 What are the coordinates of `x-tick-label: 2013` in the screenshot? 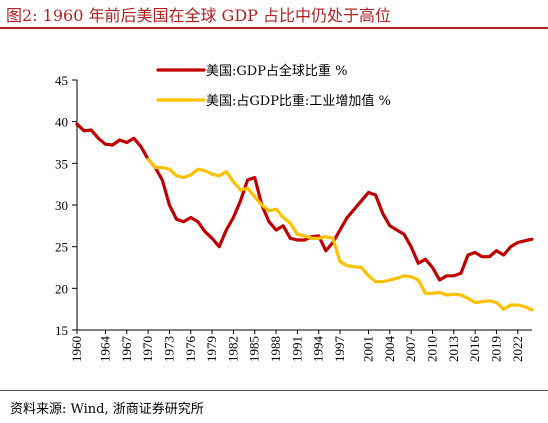 It's located at (453, 349).